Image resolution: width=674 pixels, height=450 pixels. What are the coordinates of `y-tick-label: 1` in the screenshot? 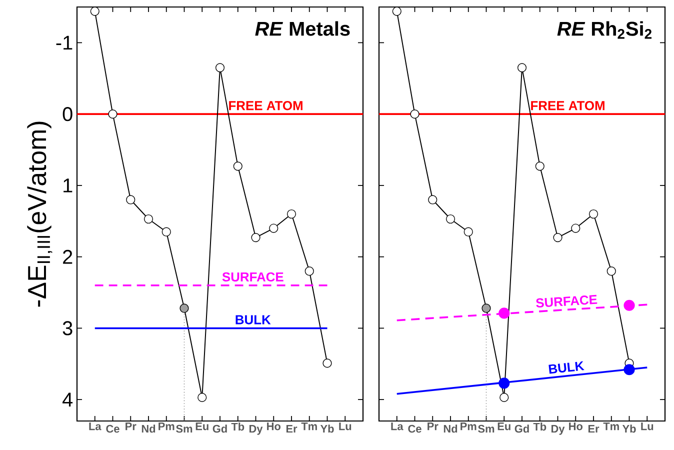 It's located at (68, 185).